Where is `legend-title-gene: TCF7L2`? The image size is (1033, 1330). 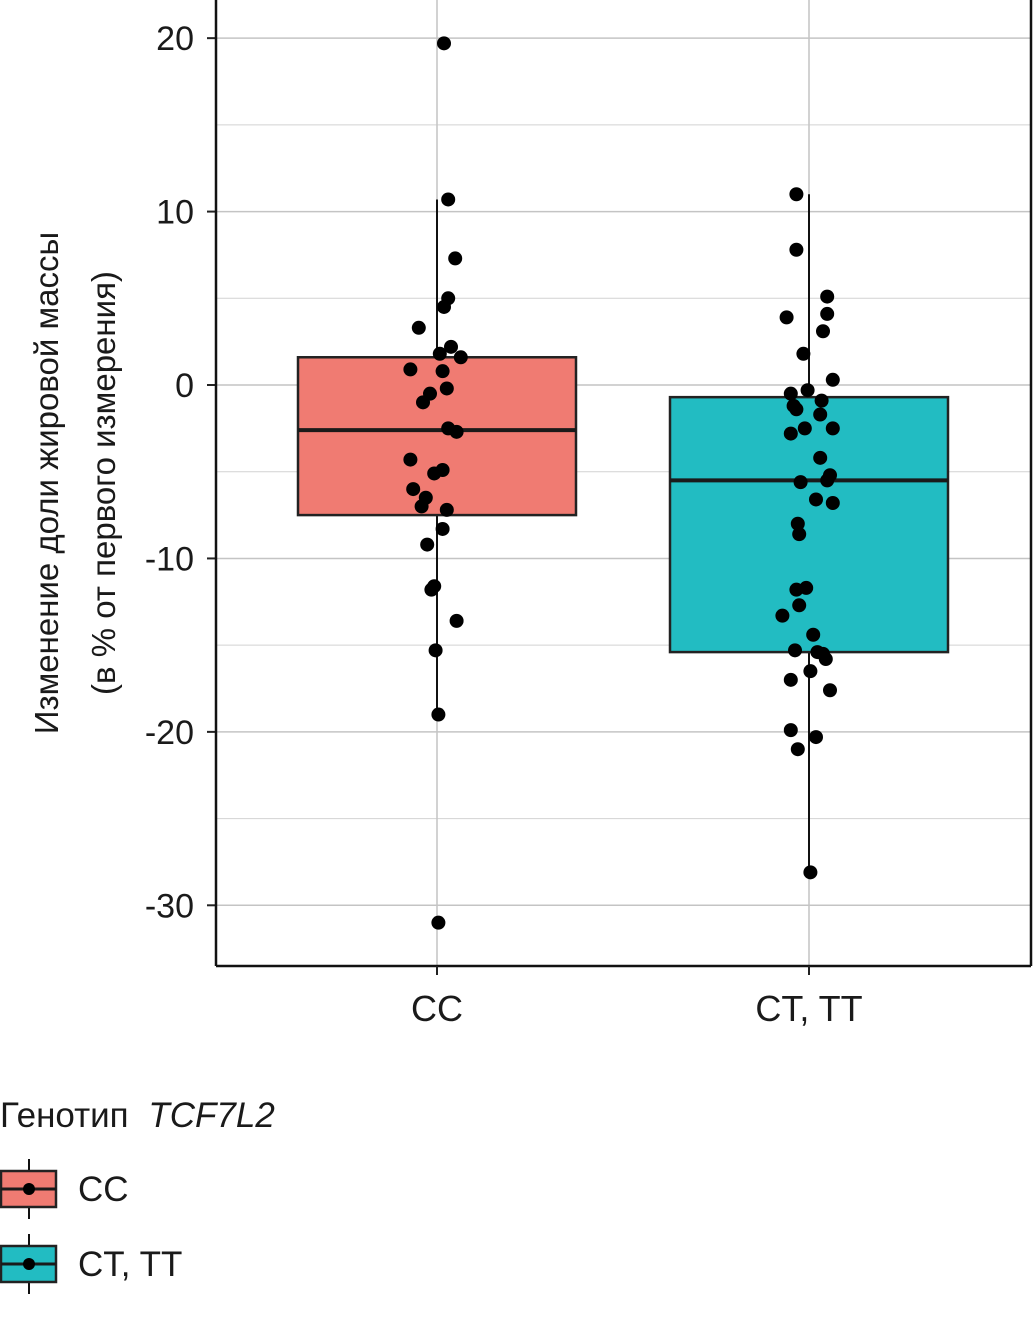
legend-title-gene: TCF7L2 is located at coordinates (211, 1115).